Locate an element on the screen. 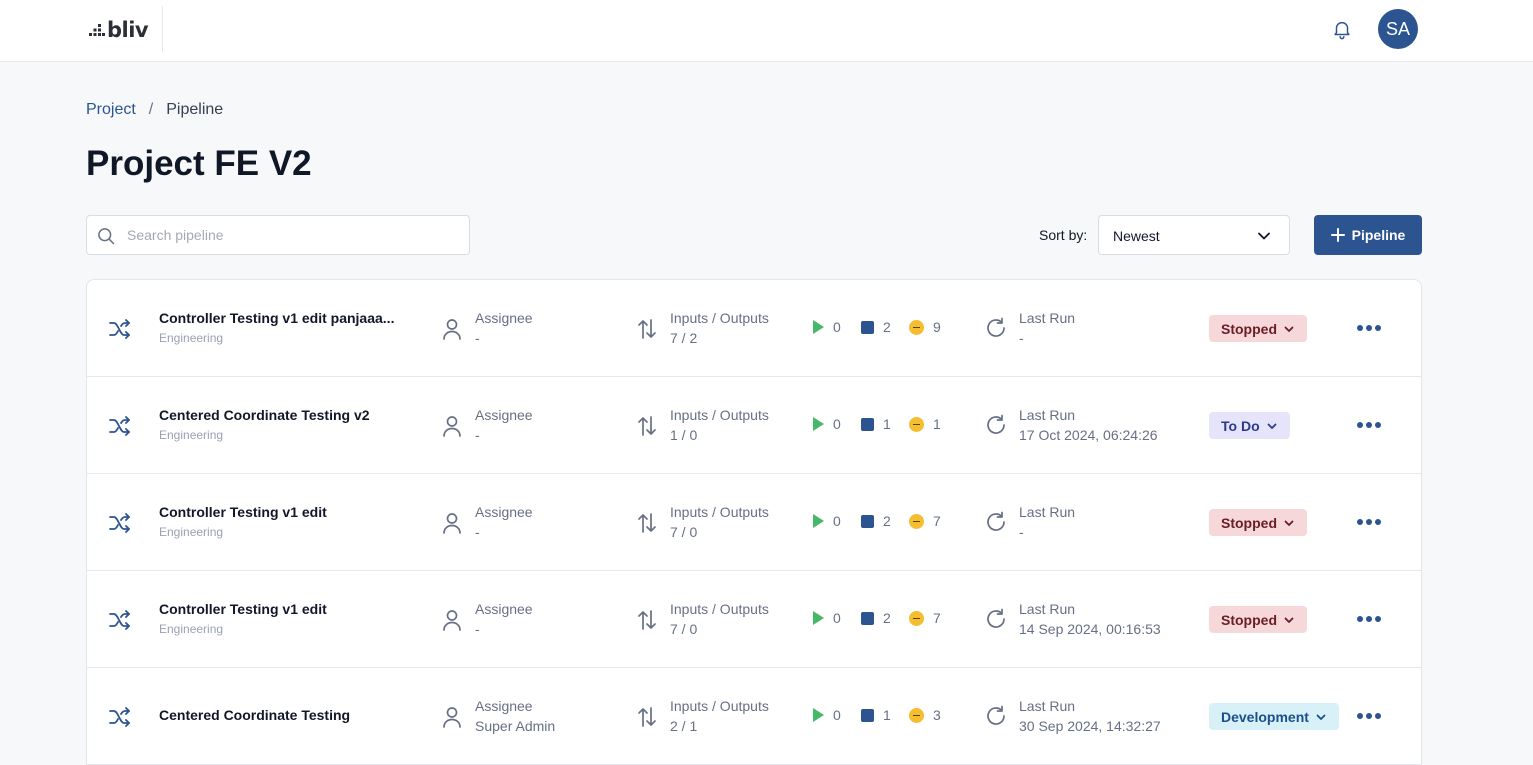 This screenshot has height=765, width=1533. inputs-outputs-block: Inputs / Outputs 7 / 2 is located at coordinates (719, 328).